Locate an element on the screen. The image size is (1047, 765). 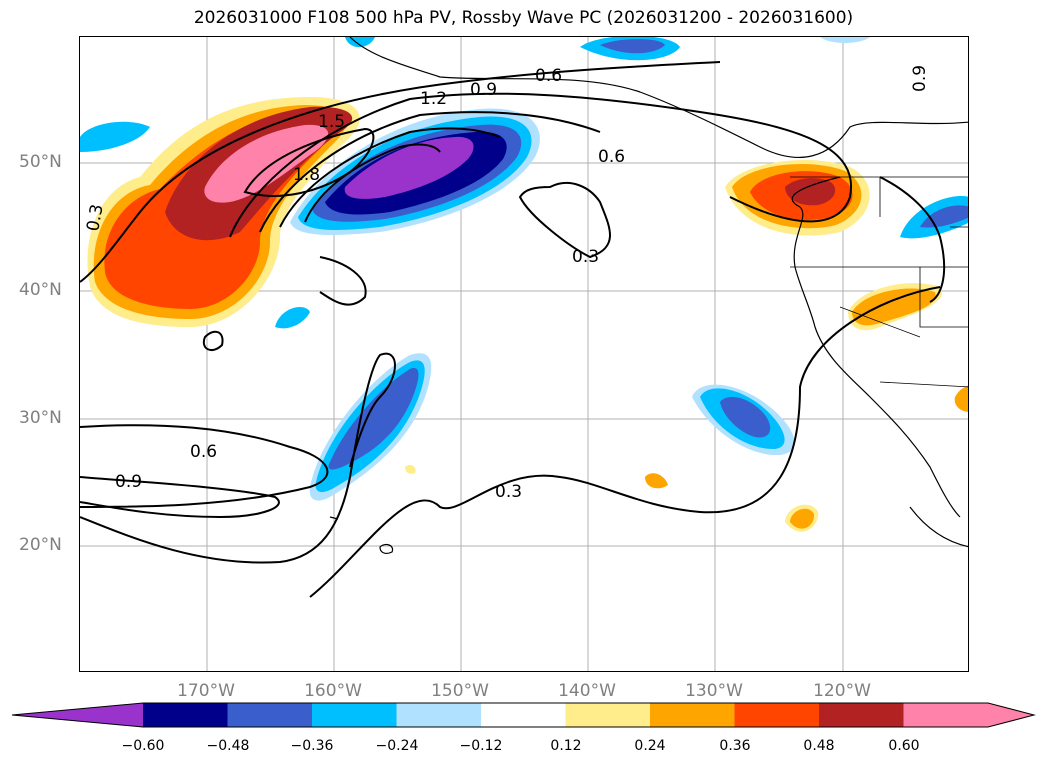
colorbar-tick-label: 0.48 is located at coordinates (819, 746).